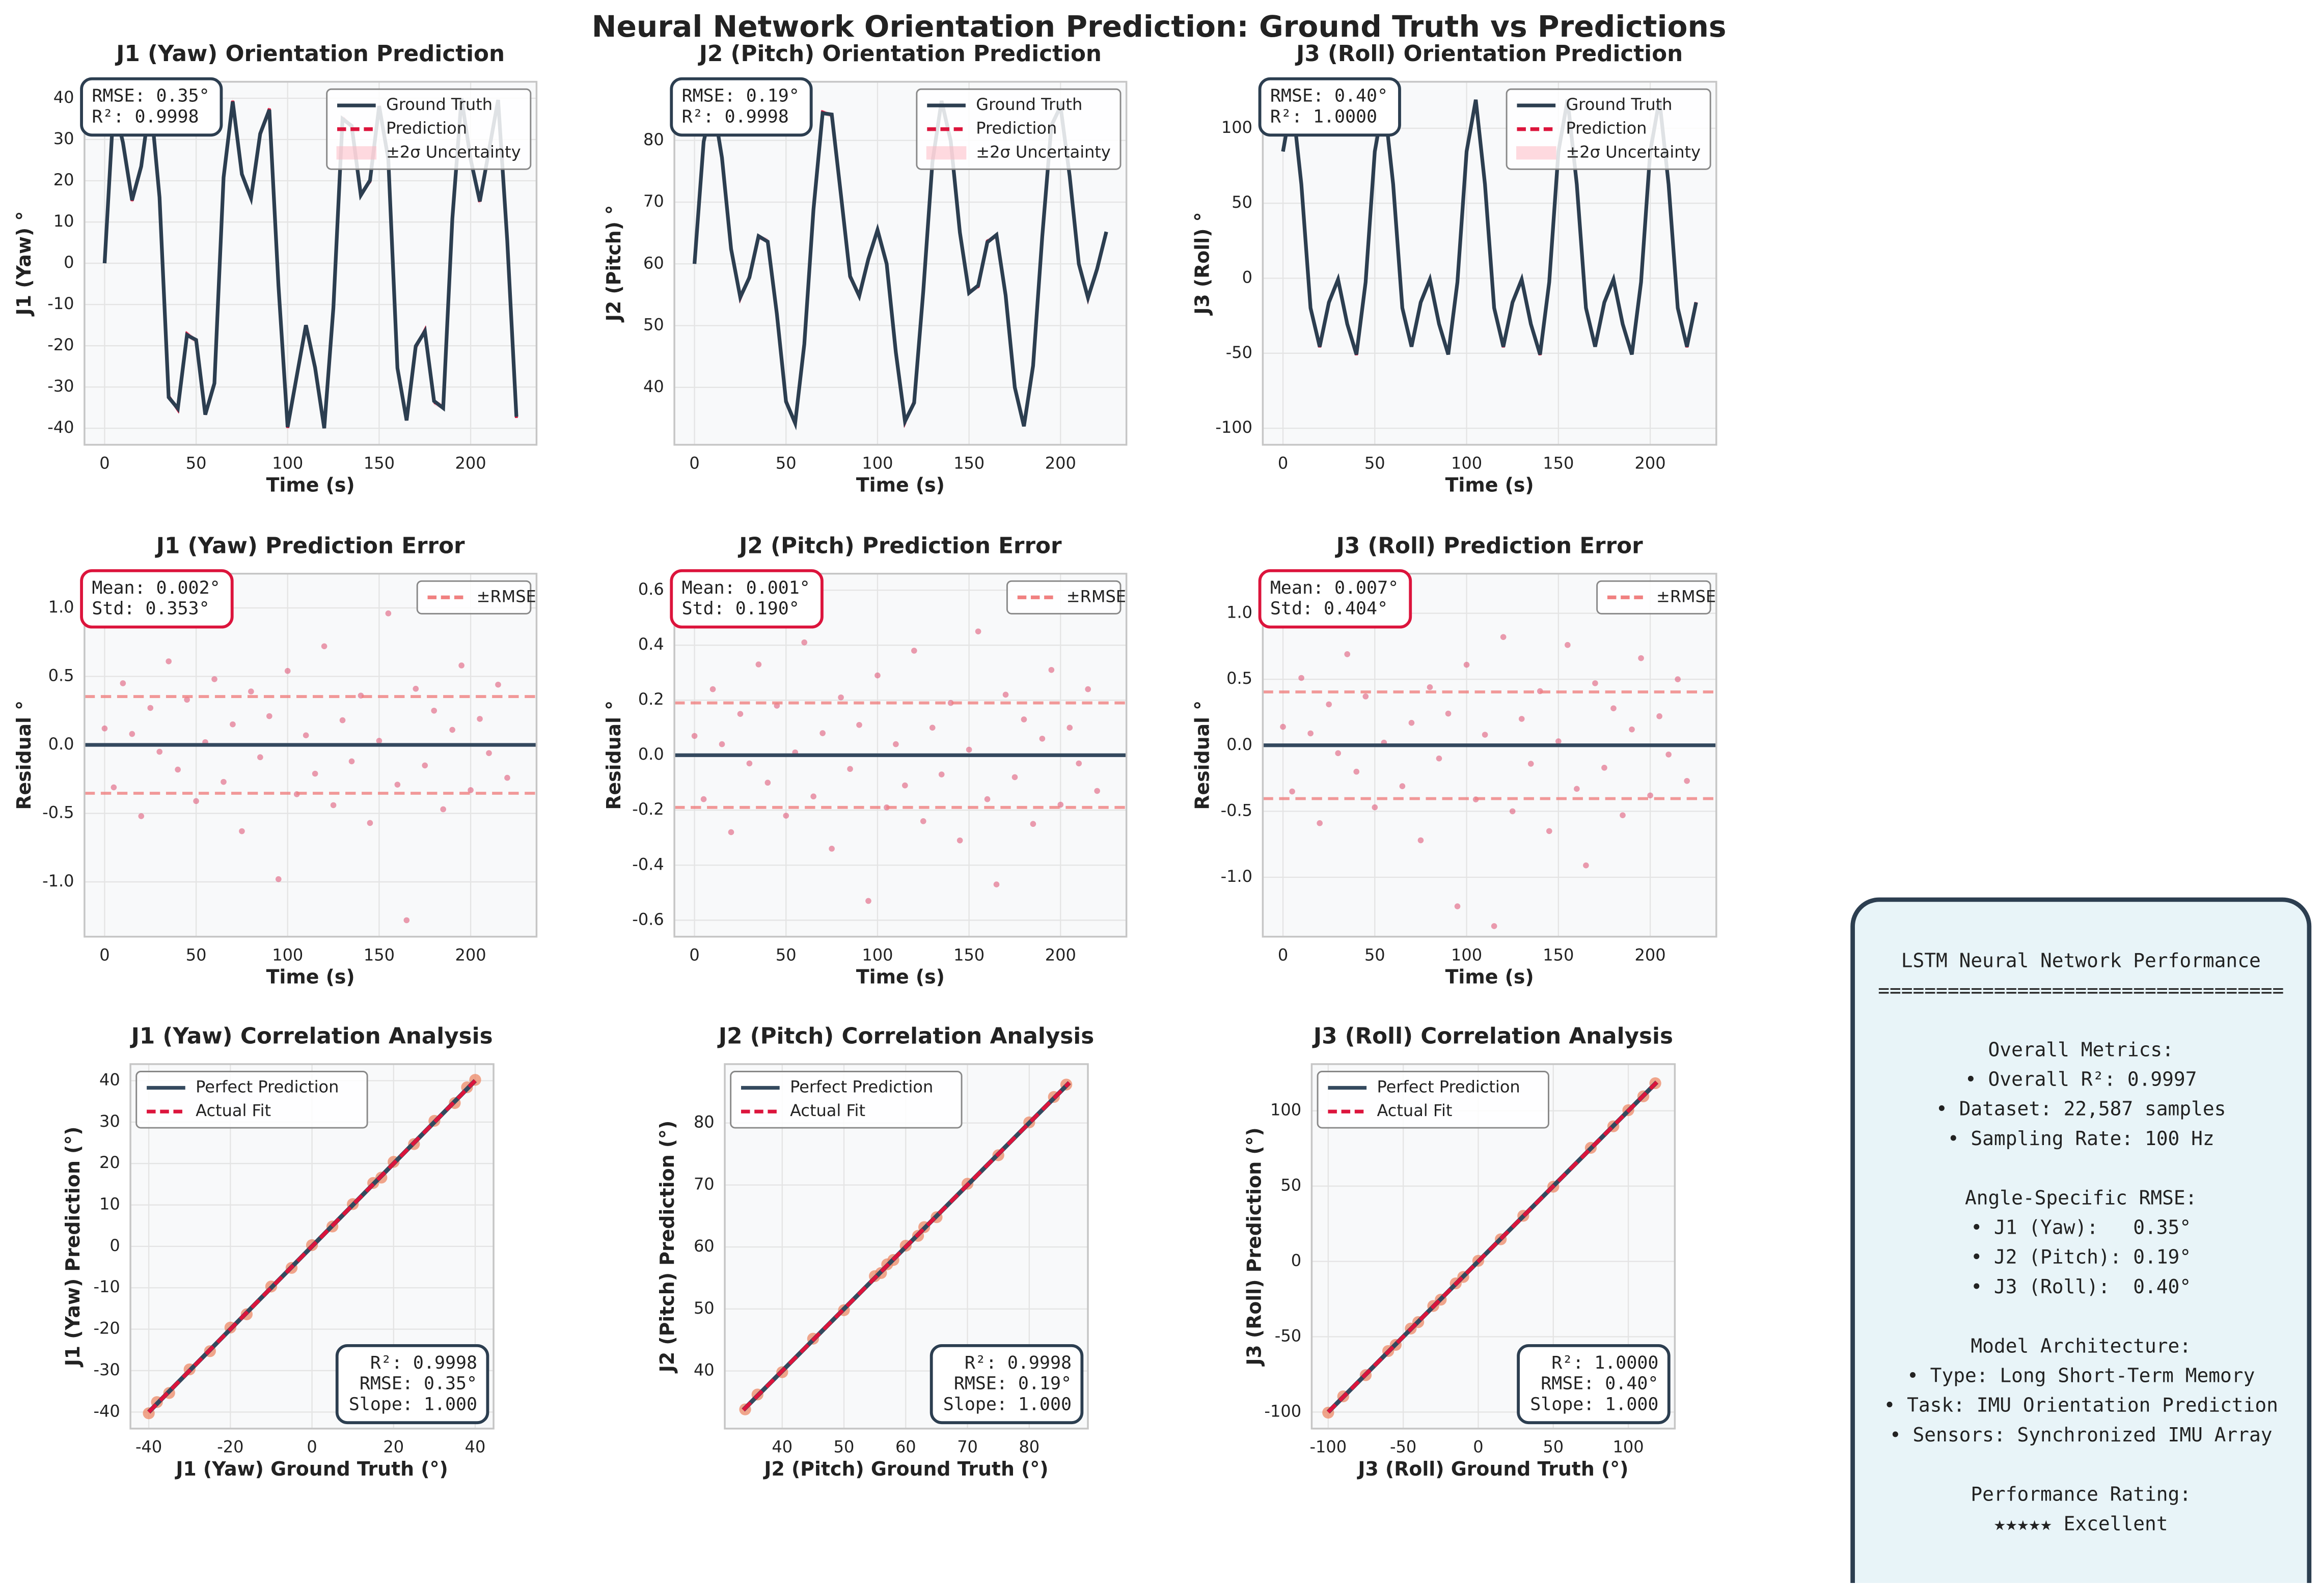  What do you see at coordinates (782, 1447) in the screenshot?
I see `x-tick-label: 40` at bounding box center [782, 1447].